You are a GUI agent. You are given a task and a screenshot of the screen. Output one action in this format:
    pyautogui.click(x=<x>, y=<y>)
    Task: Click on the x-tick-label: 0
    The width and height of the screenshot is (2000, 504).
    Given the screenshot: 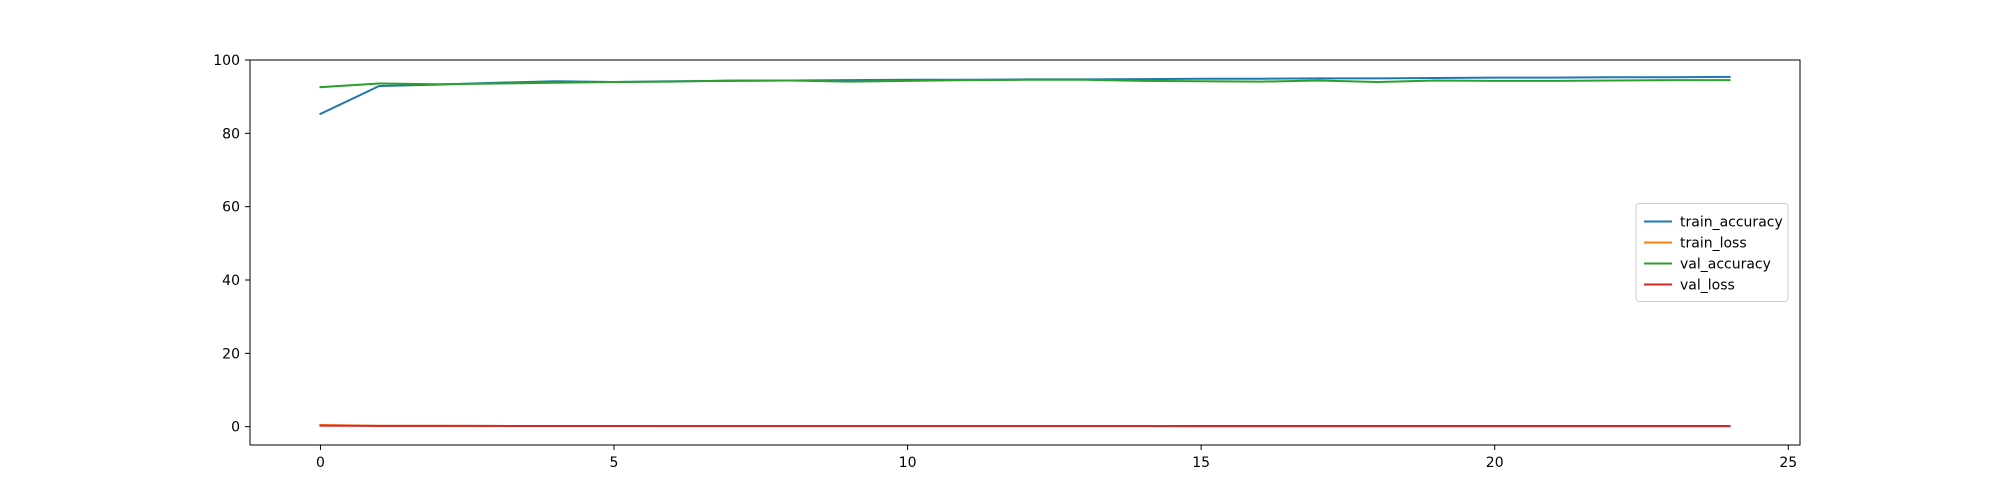 What is the action you would take?
    pyautogui.click(x=320, y=463)
    